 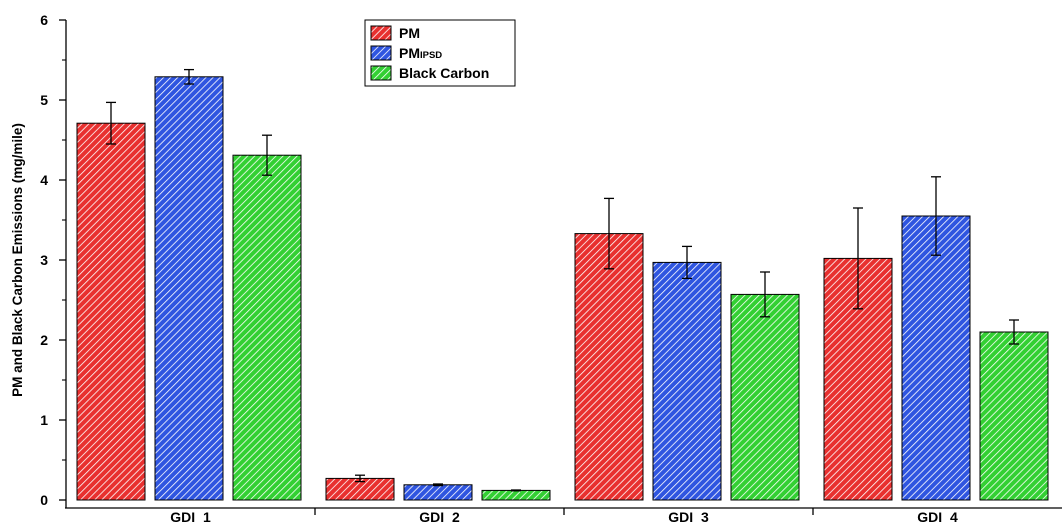 What do you see at coordinates (44, 20) in the screenshot?
I see `y-tick-label: 6` at bounding box center [44, 20].